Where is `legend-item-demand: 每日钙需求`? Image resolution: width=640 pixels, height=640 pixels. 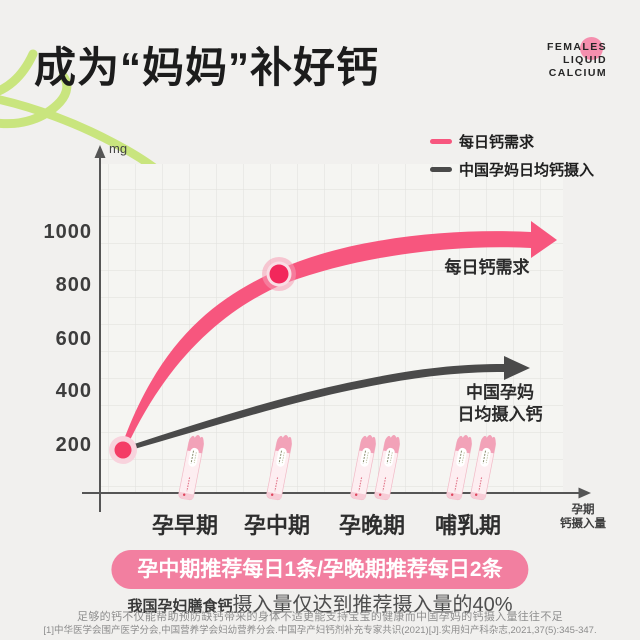
legend-item-demand: 每日钙需求 is located at coordinates (512, 141).